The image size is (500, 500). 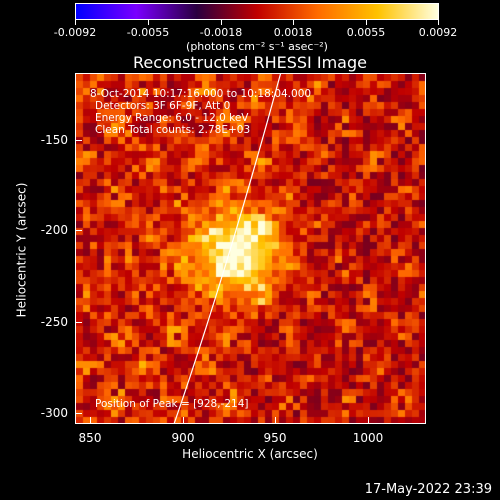 What do you see at coordinates (183, 438) in the screenshot?
I see `x-tick-label: 900` at bounding box center [183, 438].